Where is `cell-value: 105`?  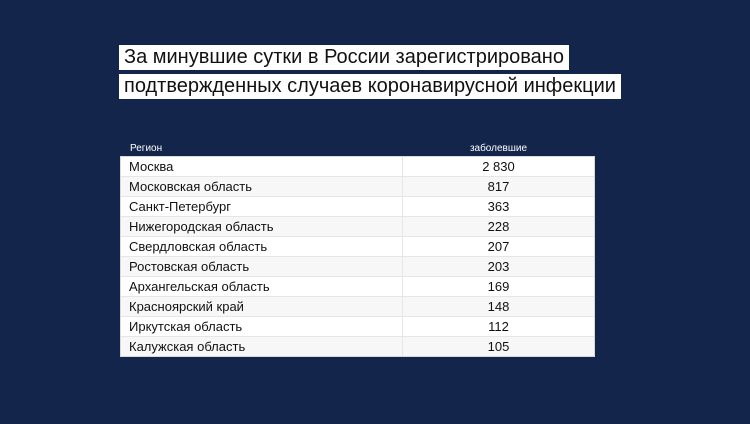 cell-value: 105 is located at coordinates (498, 346).